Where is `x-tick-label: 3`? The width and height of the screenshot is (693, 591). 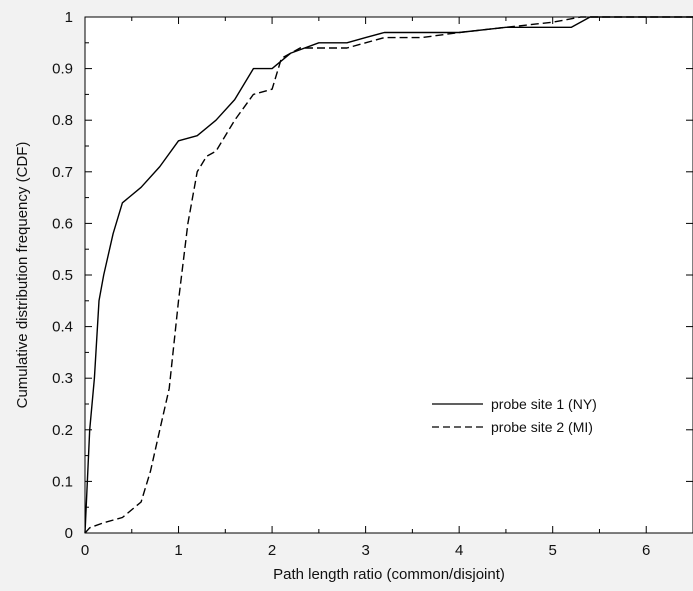 x-tick-label: 3 is located at coordinates (365, 550).